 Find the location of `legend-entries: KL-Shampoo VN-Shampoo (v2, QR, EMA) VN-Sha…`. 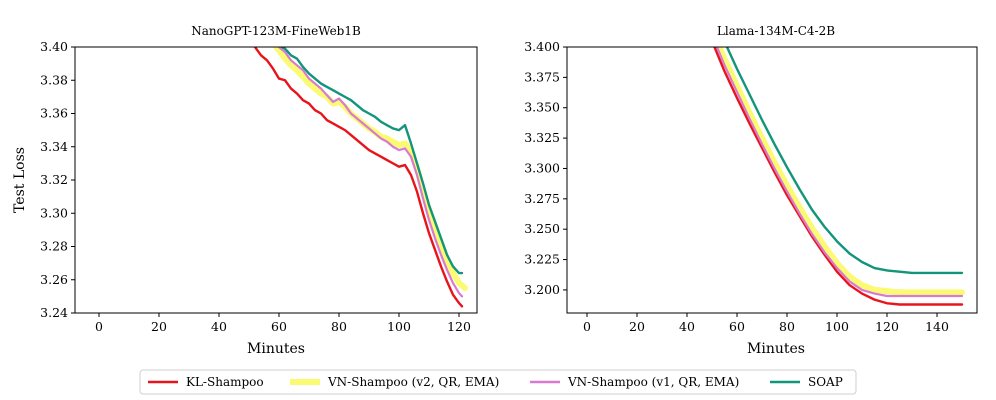

legend-entries: KL-Shampoo VN-Shampoo (v2, QR, EMA) VN-Sha… is located at coordinates (495, 382).